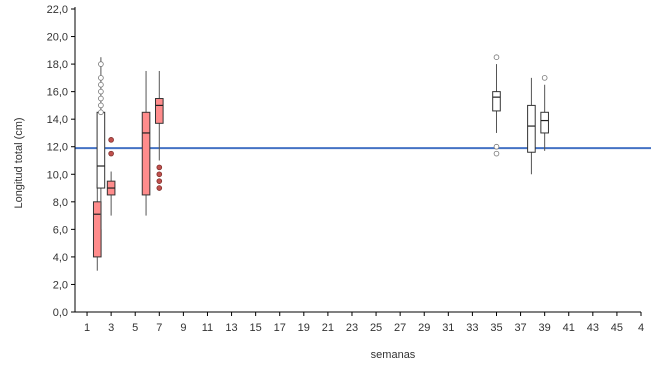 The width and height of the screenshot is (659, 367). I want to click on x-tick-label: 17, so click(280, 328).